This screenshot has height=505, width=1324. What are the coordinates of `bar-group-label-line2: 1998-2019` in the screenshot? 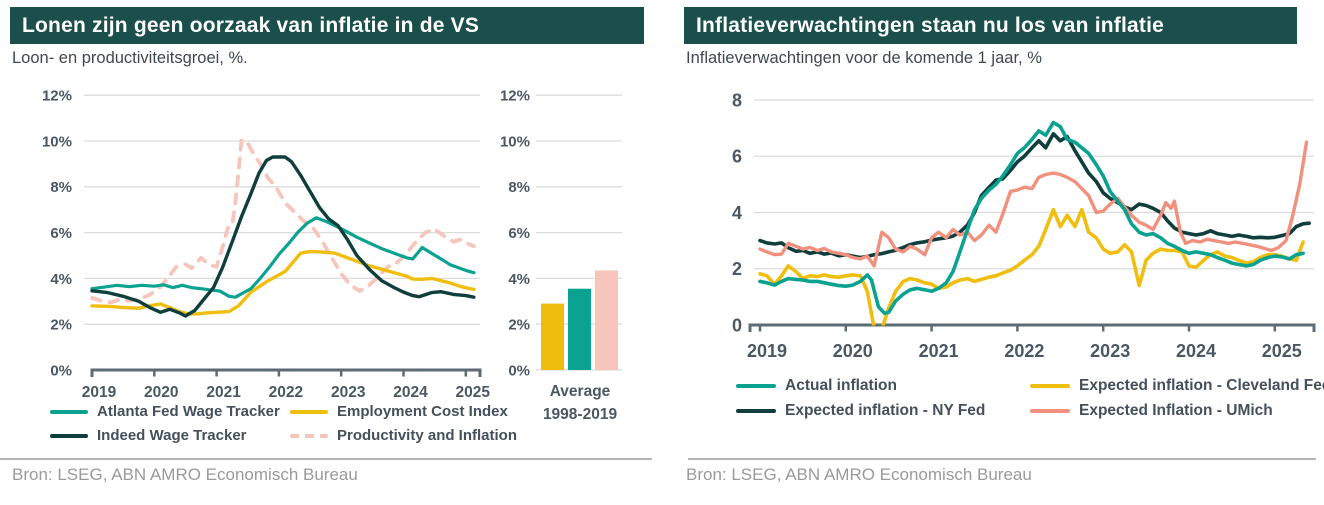 It's located at (580, 414).